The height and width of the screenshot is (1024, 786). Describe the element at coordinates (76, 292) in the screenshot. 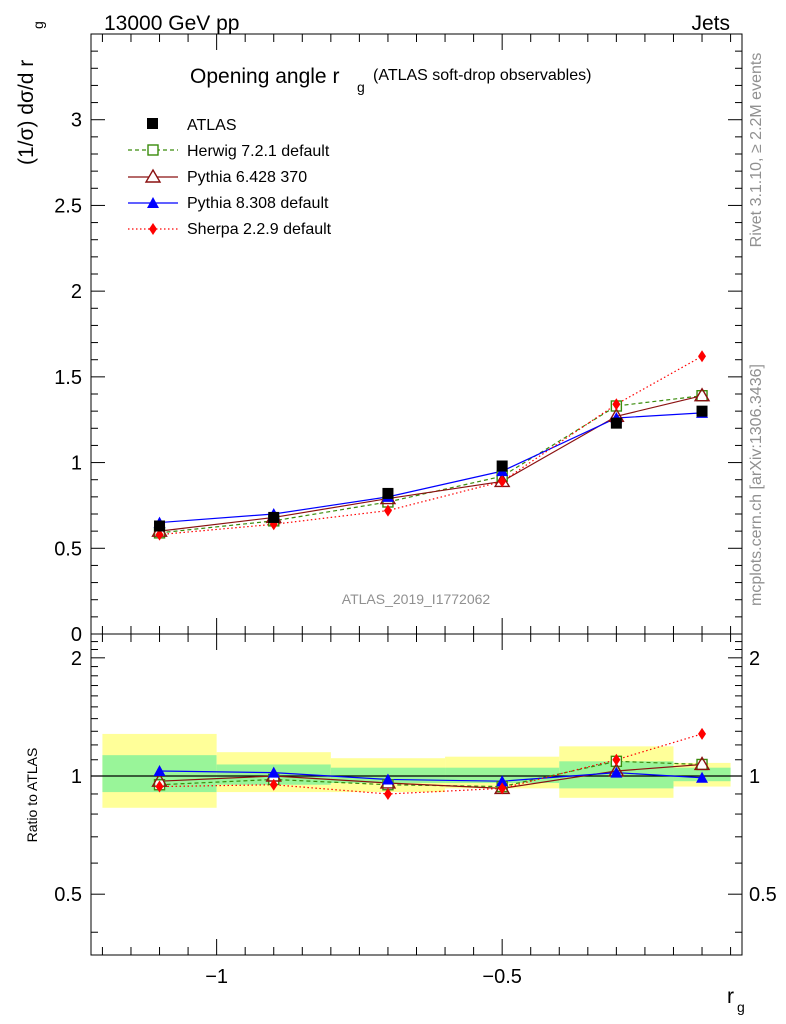

I see `main-ytick-label: 2` at that location.